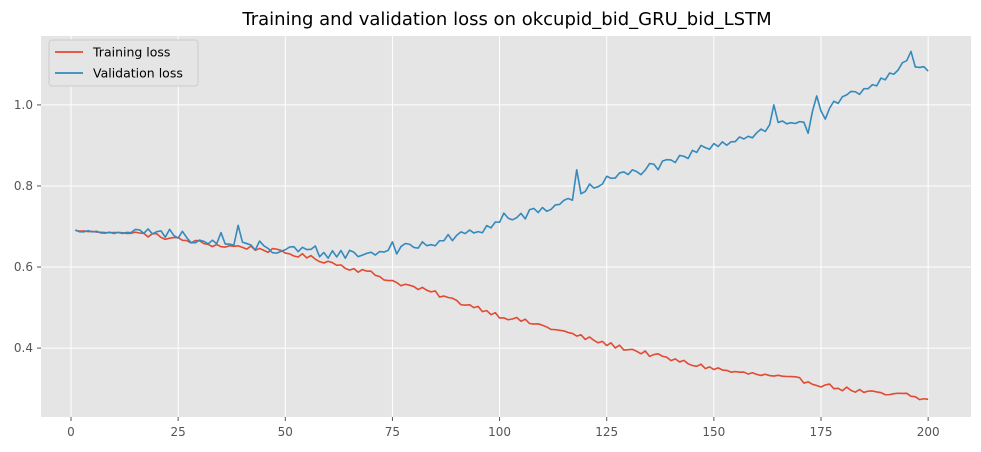  Describe the element at coordinates (138, 73) in the screenshot. I see `legend-label: Validation loss` at that location.